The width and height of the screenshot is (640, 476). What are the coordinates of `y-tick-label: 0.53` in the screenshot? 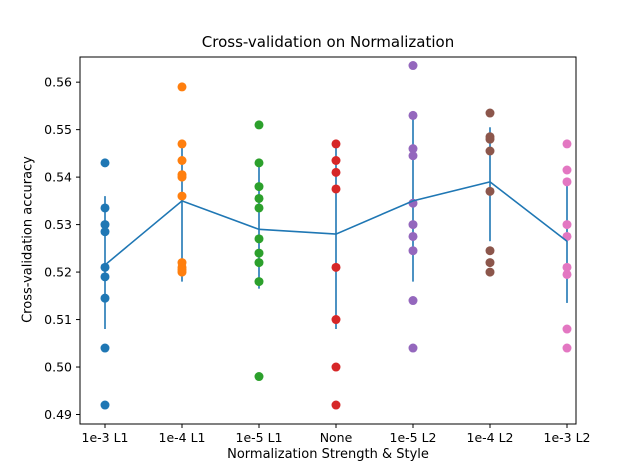 It's located at (58, 224).